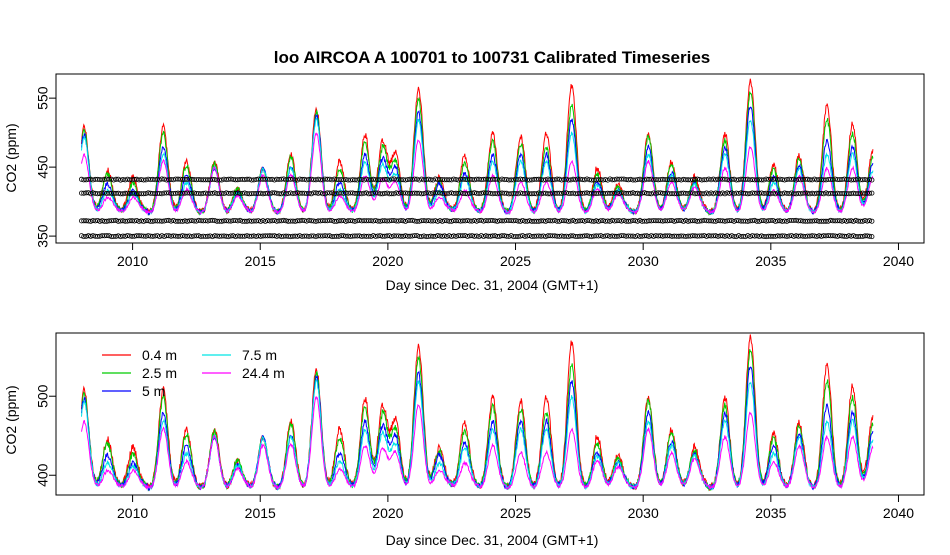 This screenshot has height=555, width=950. I want to click on top-y-tick-label: 450, so click(43, 167).